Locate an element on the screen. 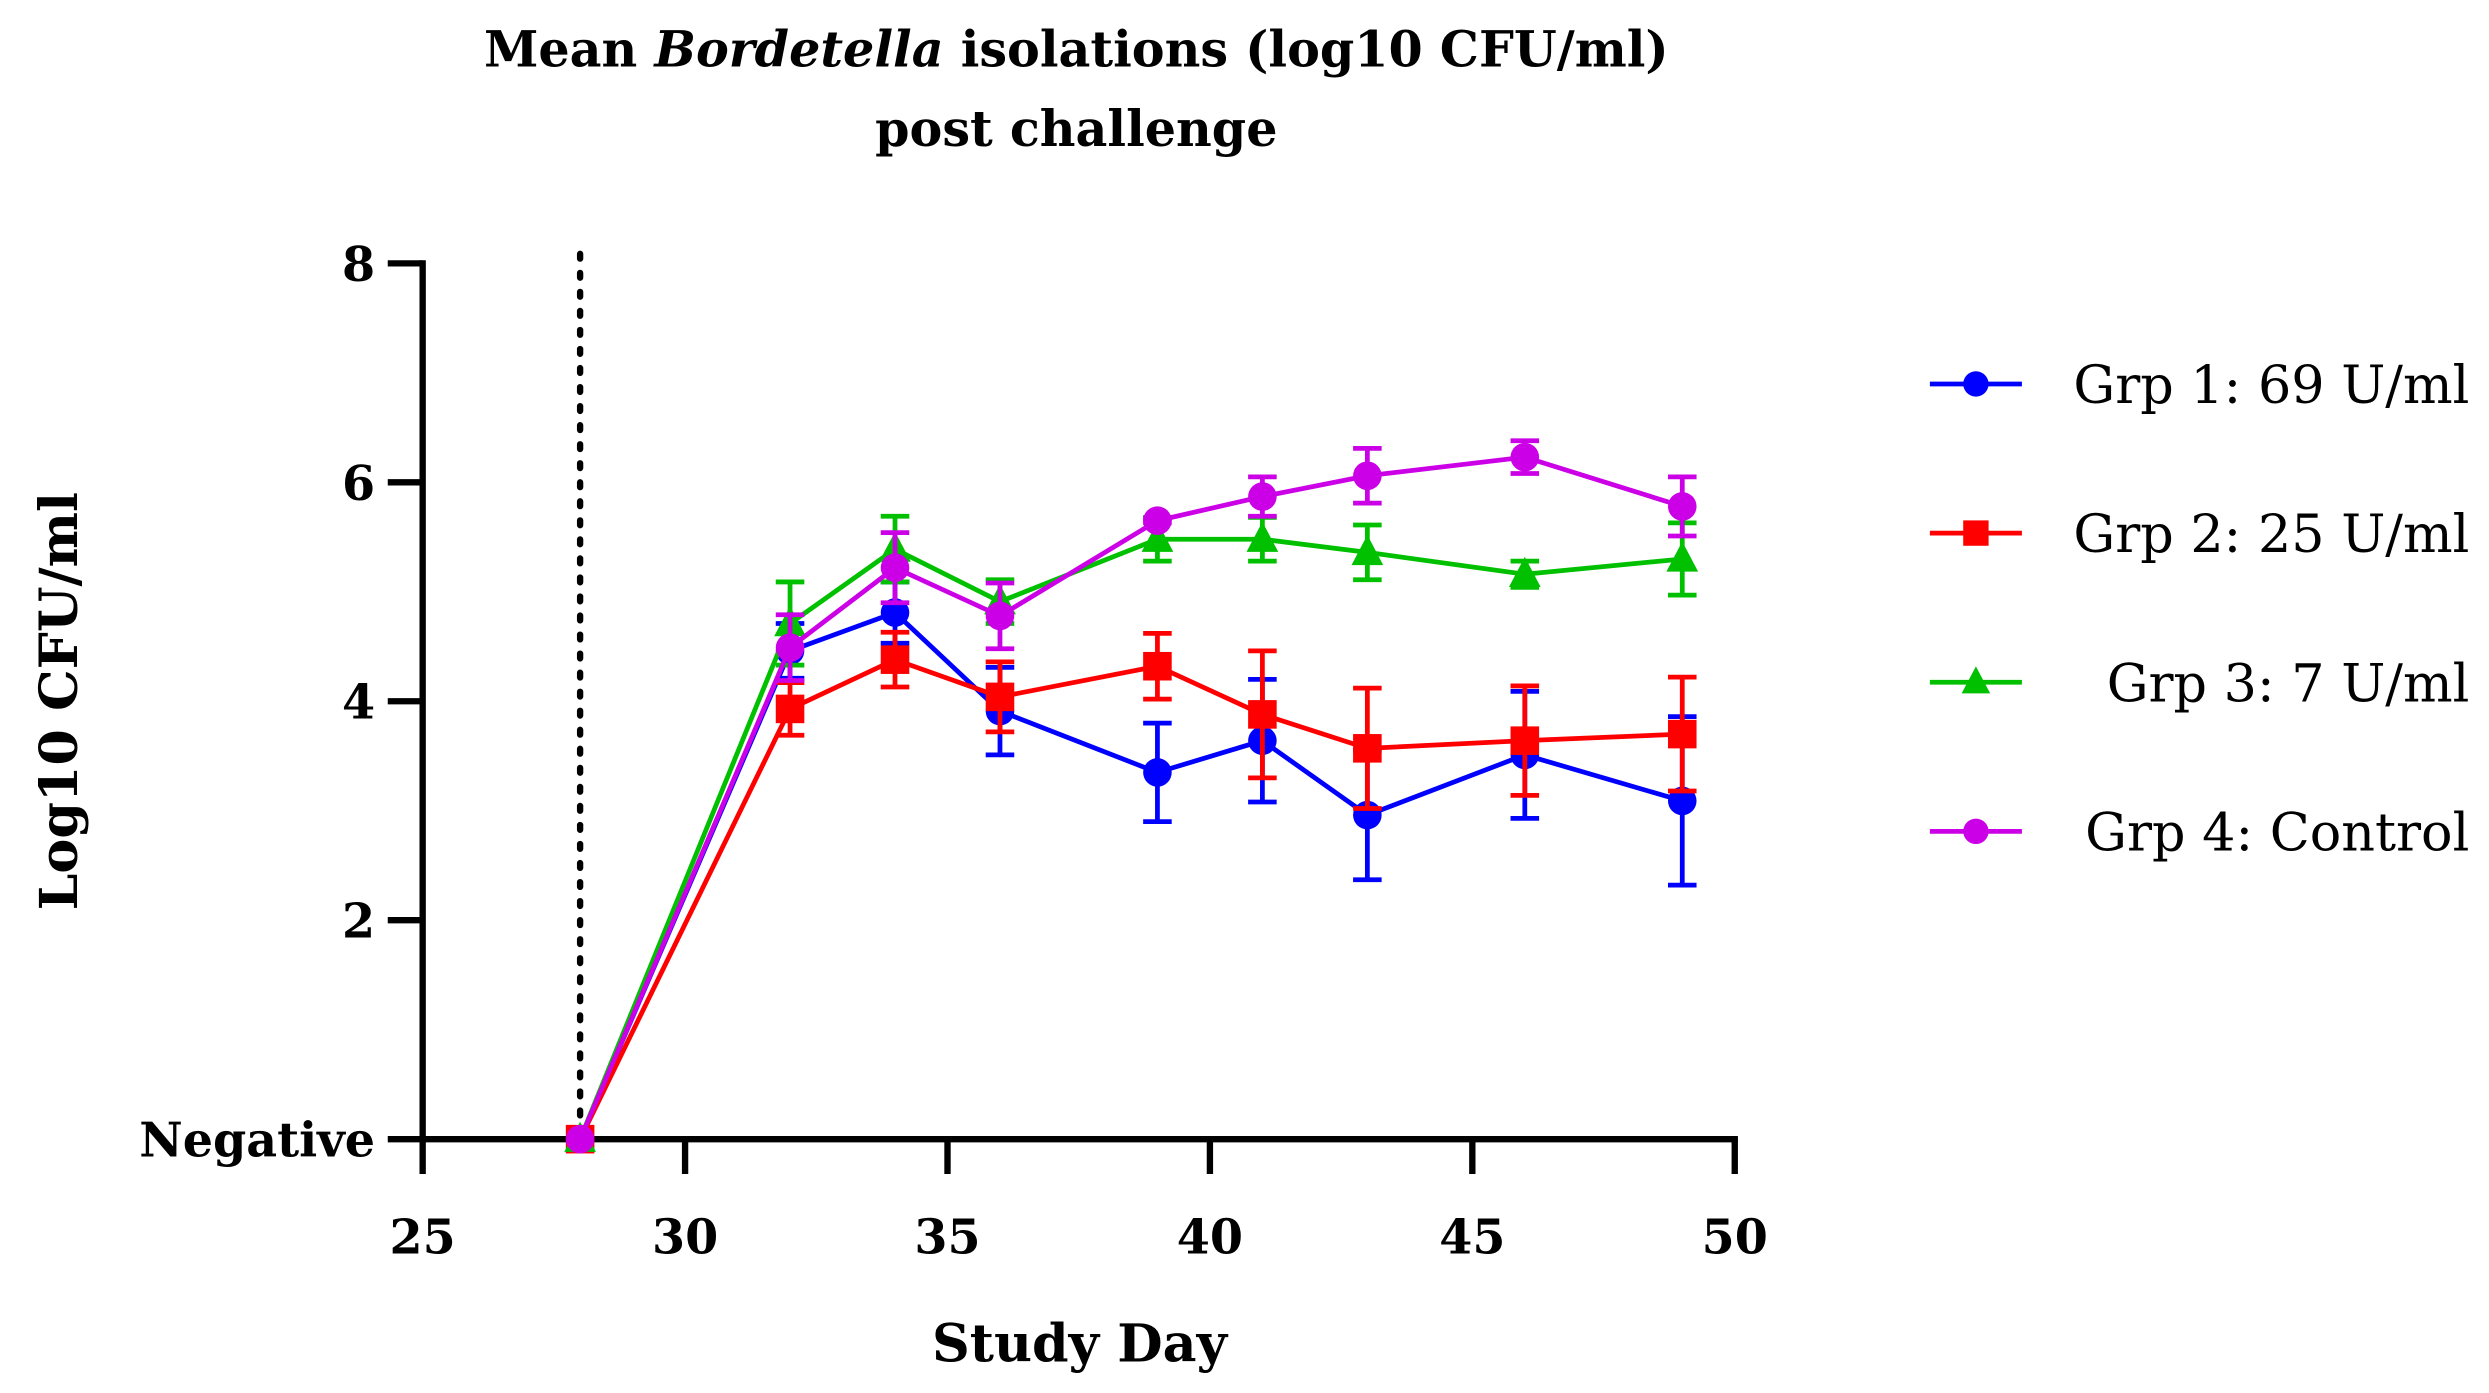  x-tick-label: 40 is located at coordinates (1210, 1237).